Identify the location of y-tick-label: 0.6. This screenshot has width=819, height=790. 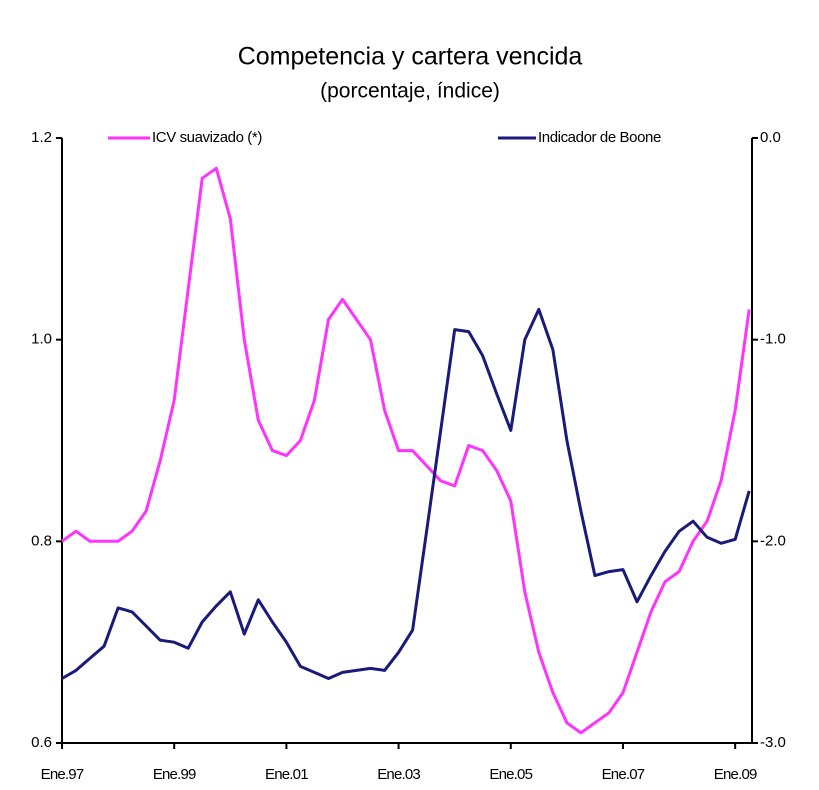
(41, 742).